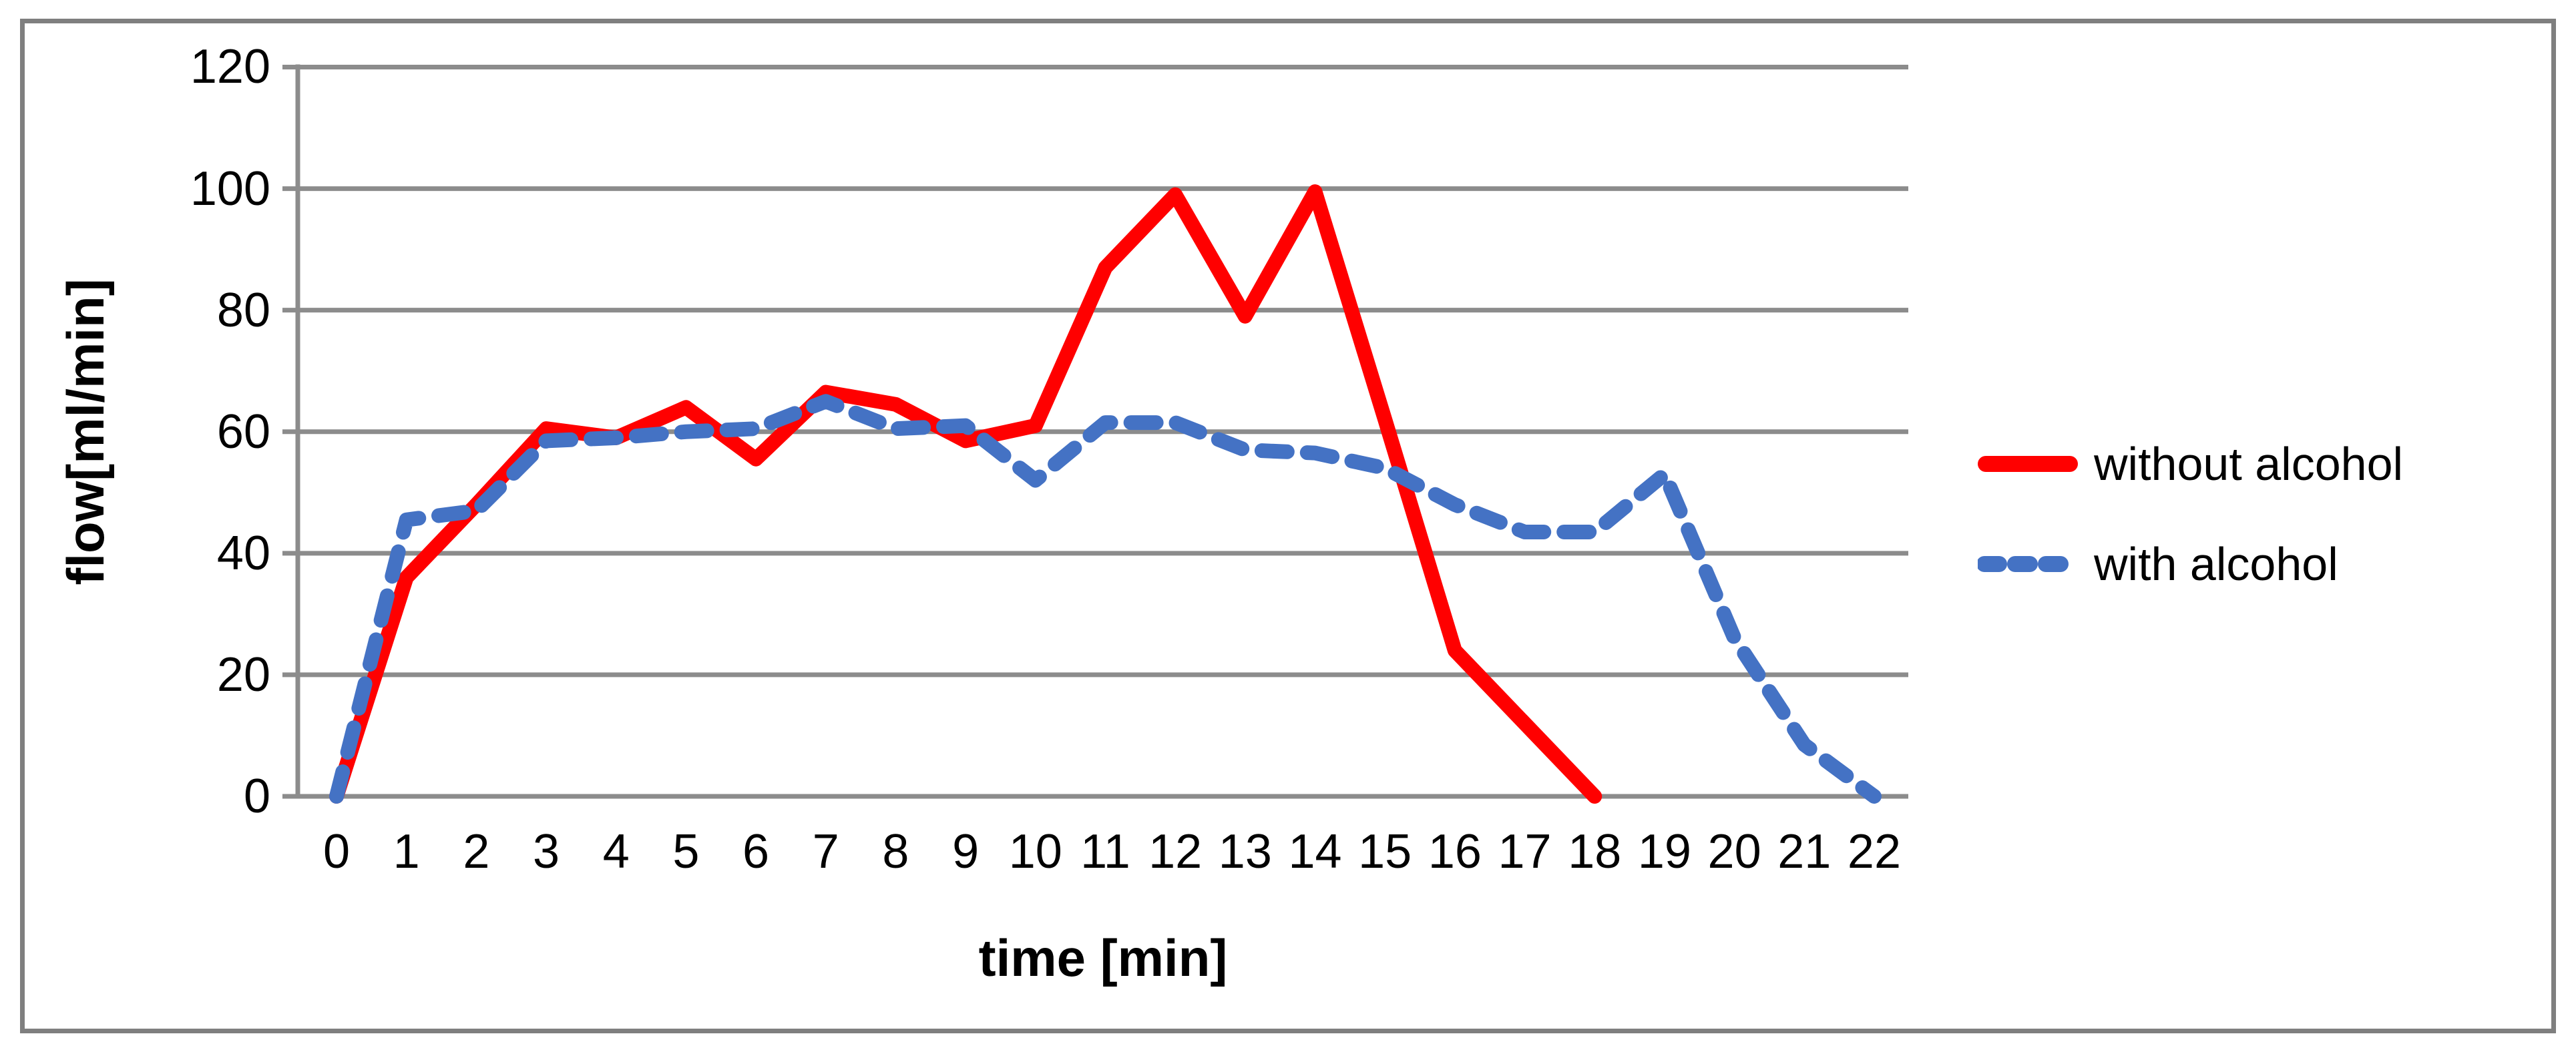 The height and width of the screenshot is (1052, 2576). Describe the element at coordinates (85, 431) in the screenshot. I see `y-axis-title: flow[ml/min]` at that location.